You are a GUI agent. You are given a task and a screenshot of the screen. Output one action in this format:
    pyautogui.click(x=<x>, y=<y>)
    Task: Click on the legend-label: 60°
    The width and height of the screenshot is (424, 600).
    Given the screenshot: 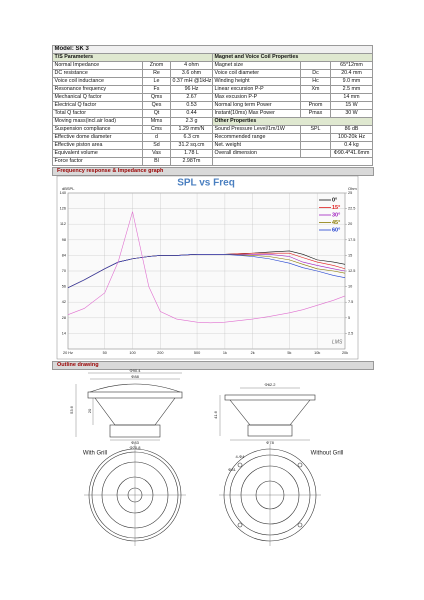 What is the action you would take?
    pyautogui.click(x=336, y=230)
    